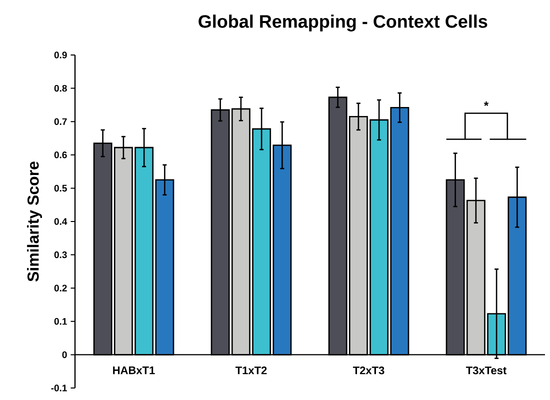 Image resolution: width=550 pixels, height=400 pixels. I want to click on y-tick-label: -0.1, so click(59, 388).